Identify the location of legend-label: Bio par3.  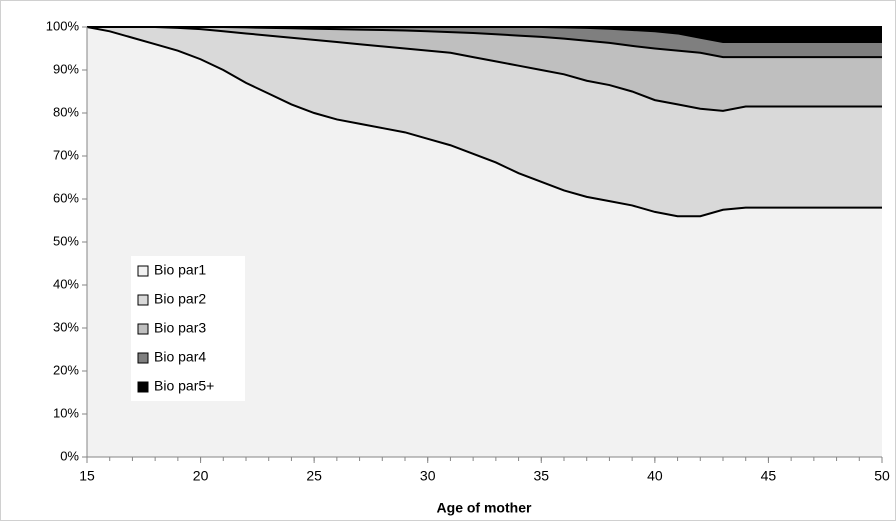
(180, 328).